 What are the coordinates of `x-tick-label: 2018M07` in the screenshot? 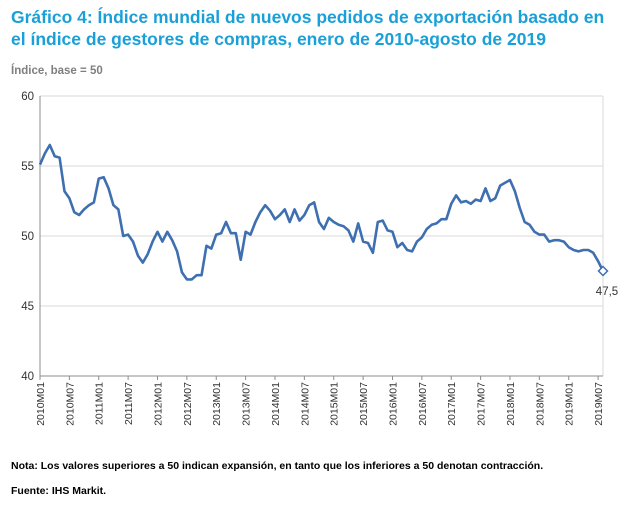 It's located at (540, 404).